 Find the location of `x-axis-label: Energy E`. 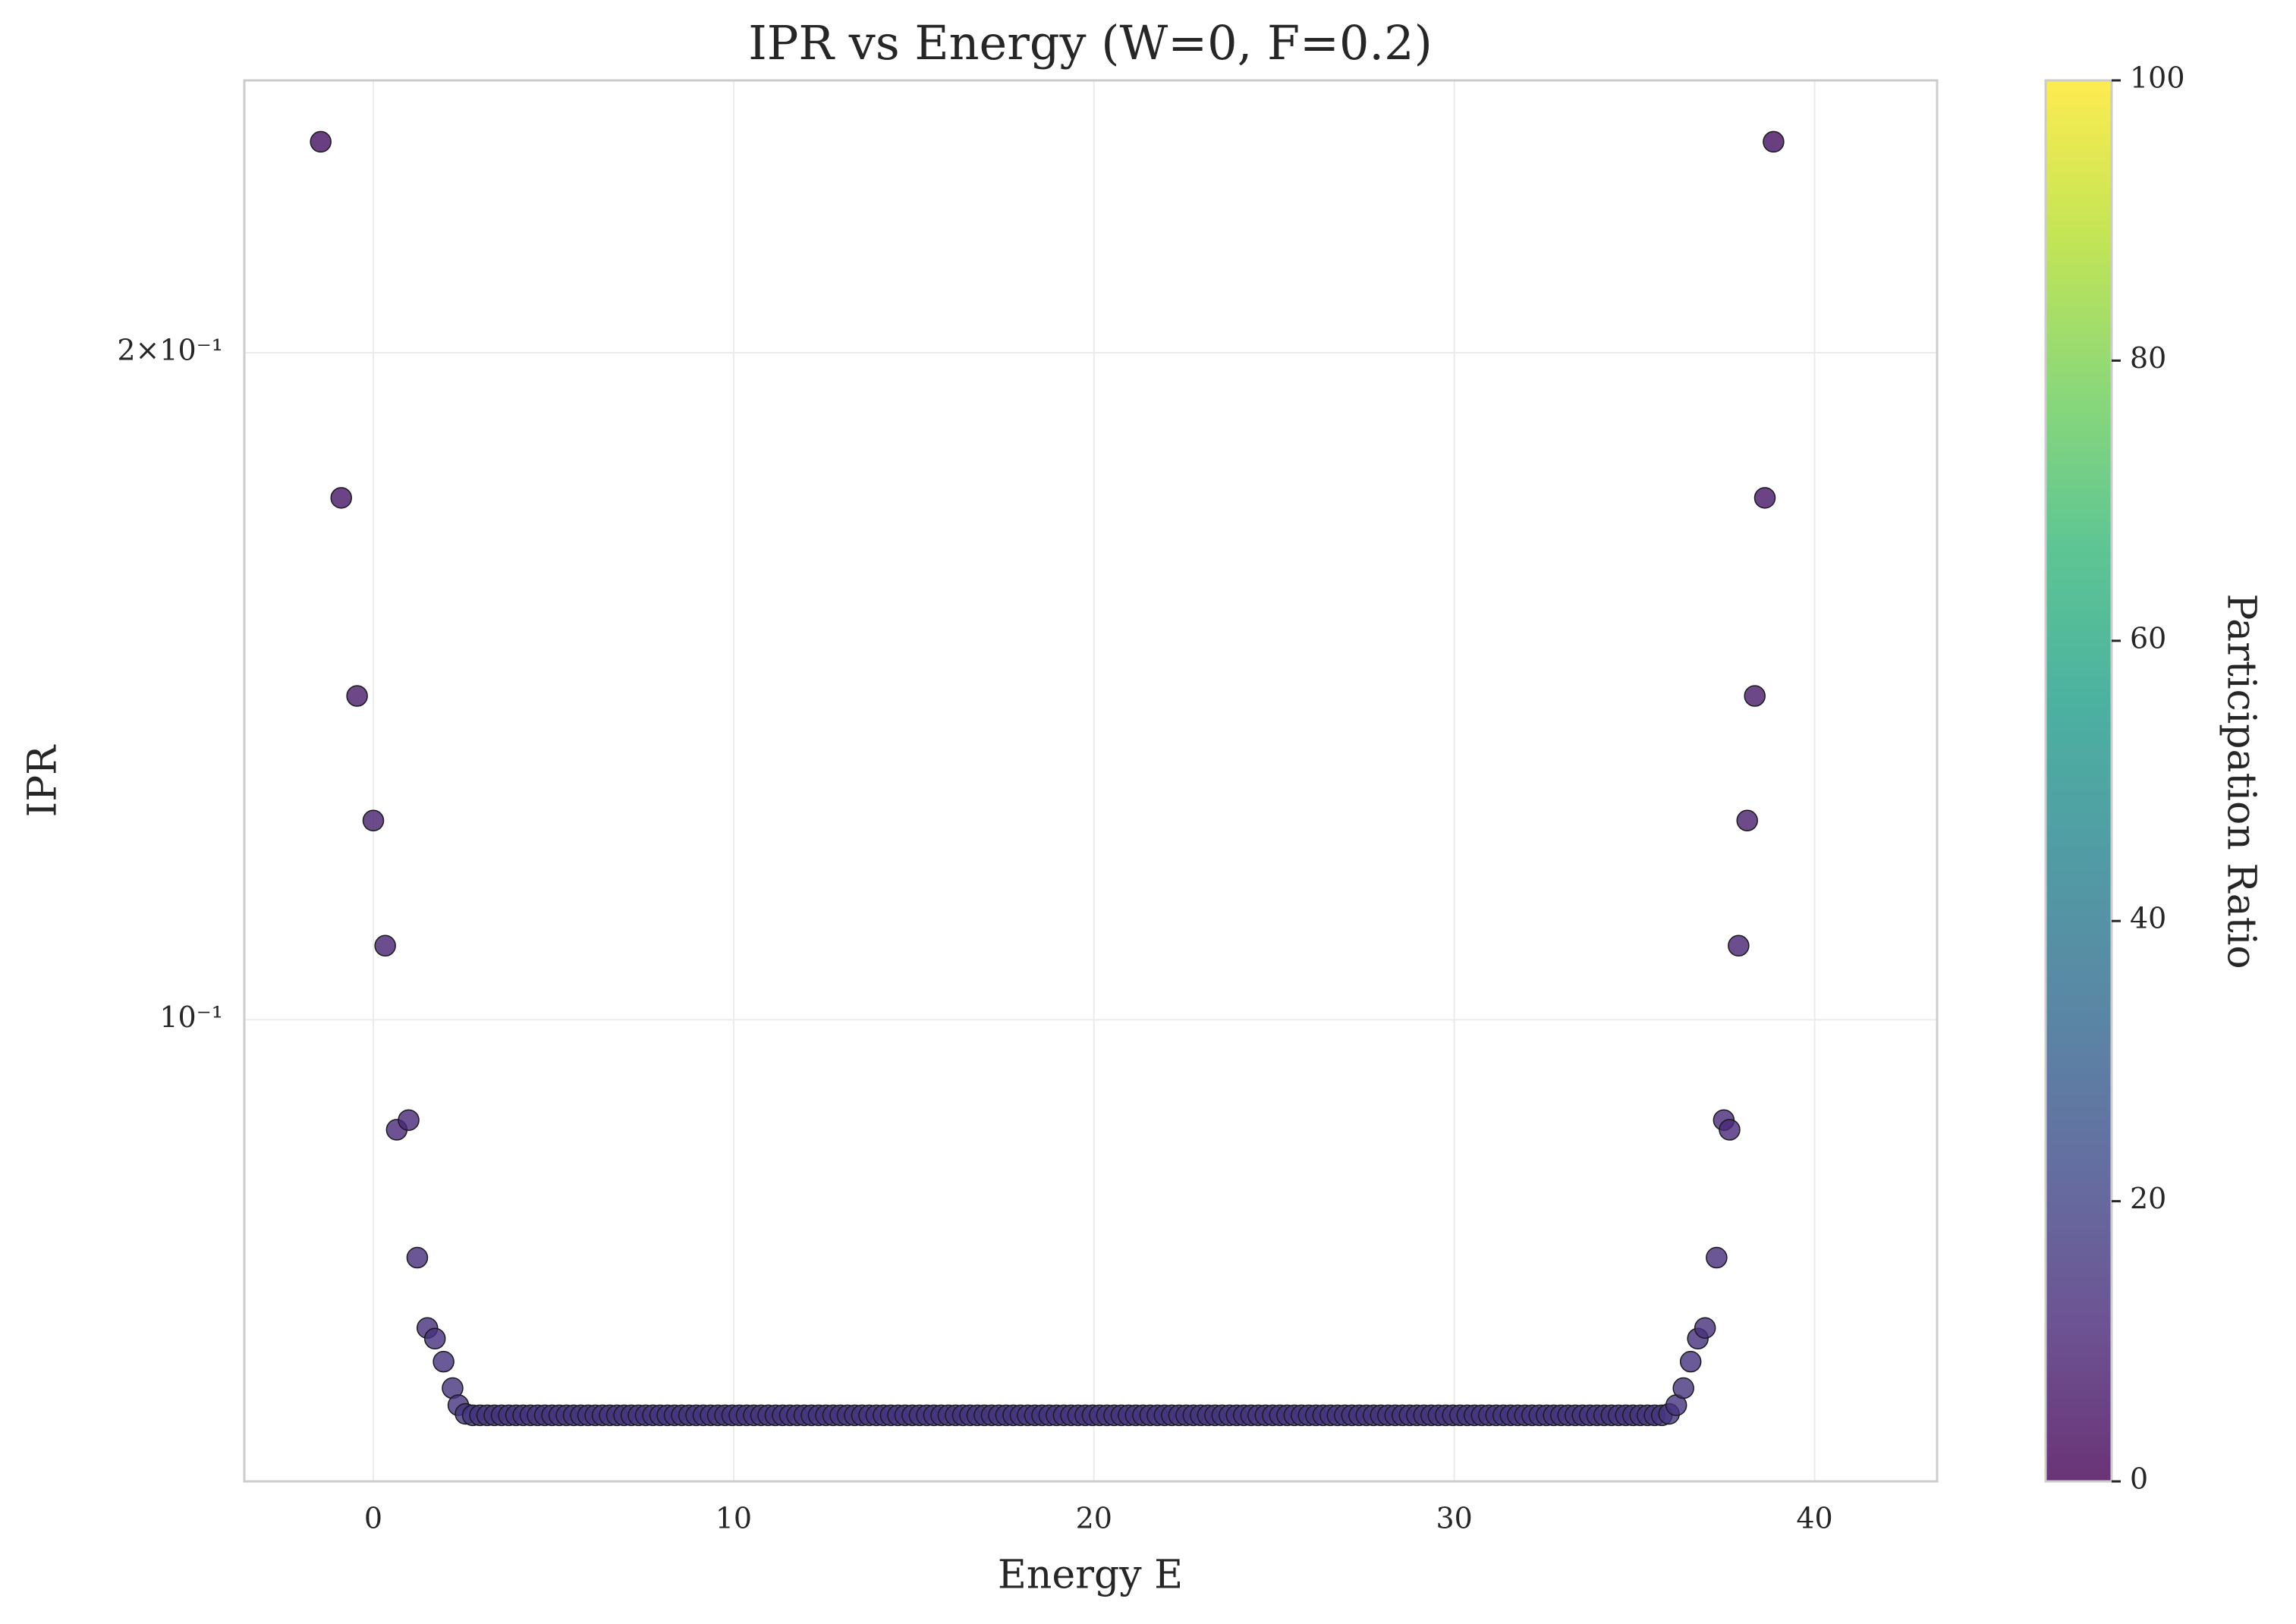

x-axis-label: Energy E is located at coordinates (1090, 1575).